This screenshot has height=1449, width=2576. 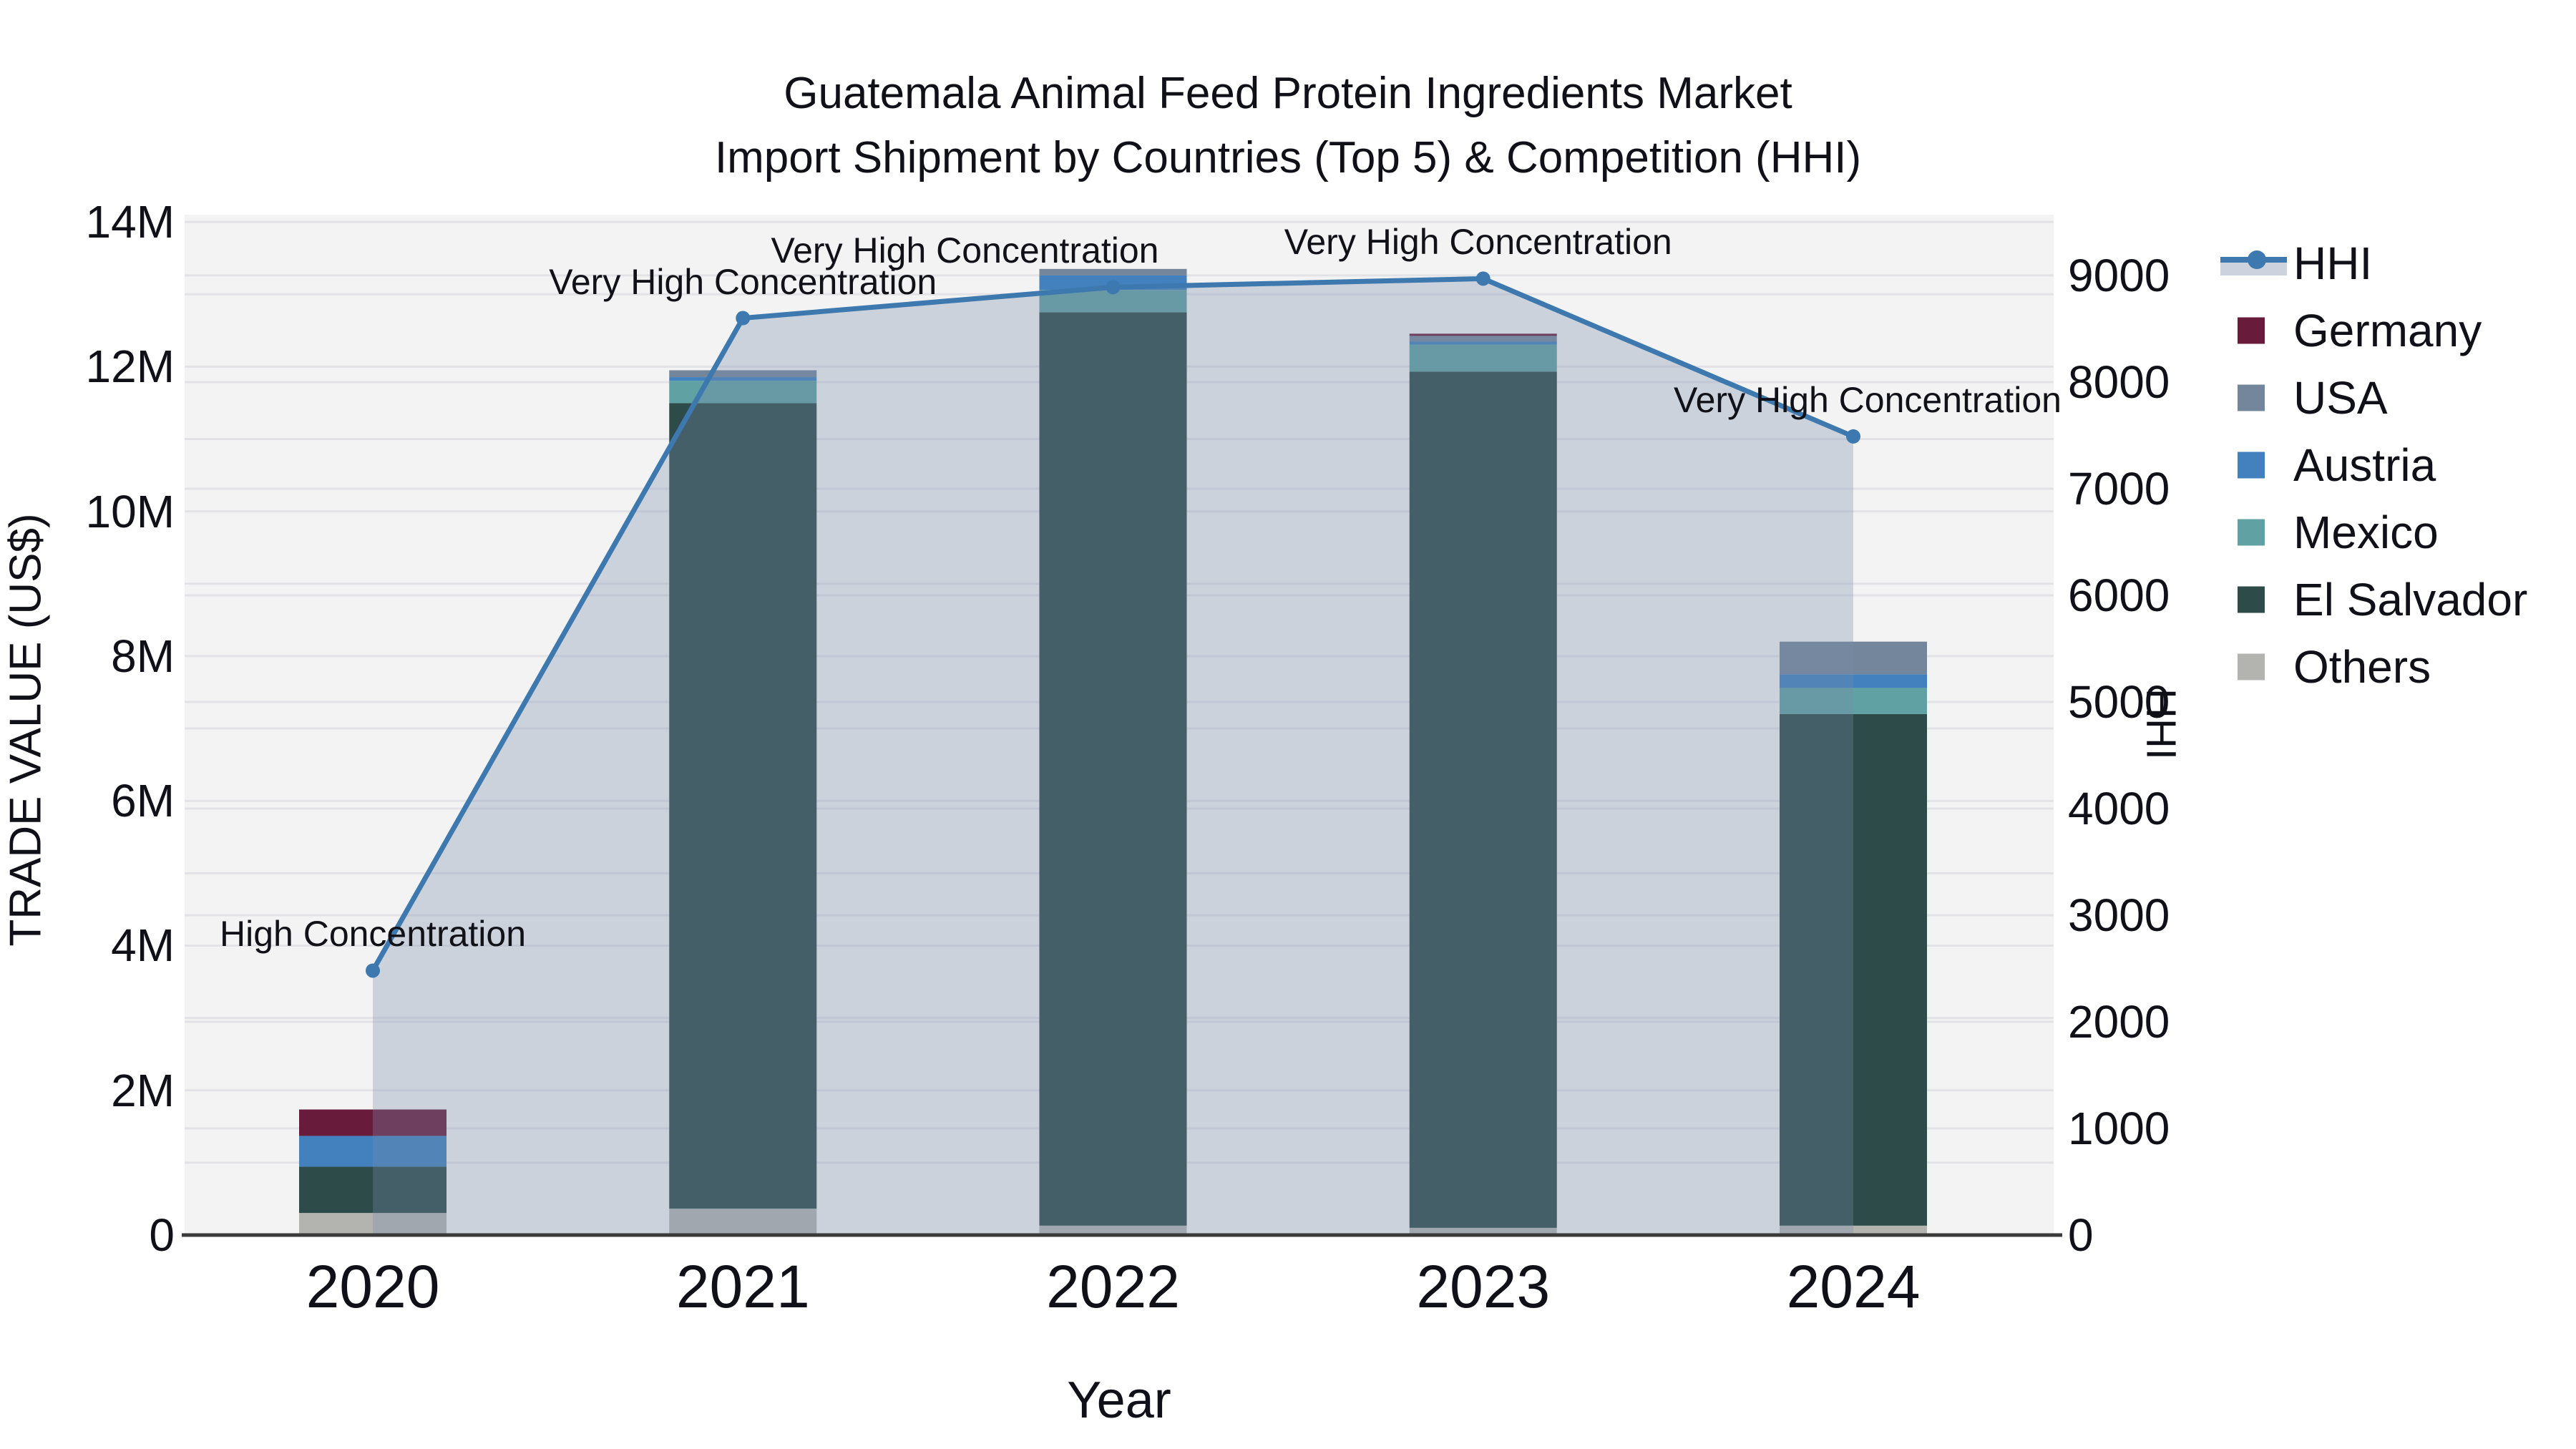 I want to click on bar-others-2021, so click(x=743, y=1222).